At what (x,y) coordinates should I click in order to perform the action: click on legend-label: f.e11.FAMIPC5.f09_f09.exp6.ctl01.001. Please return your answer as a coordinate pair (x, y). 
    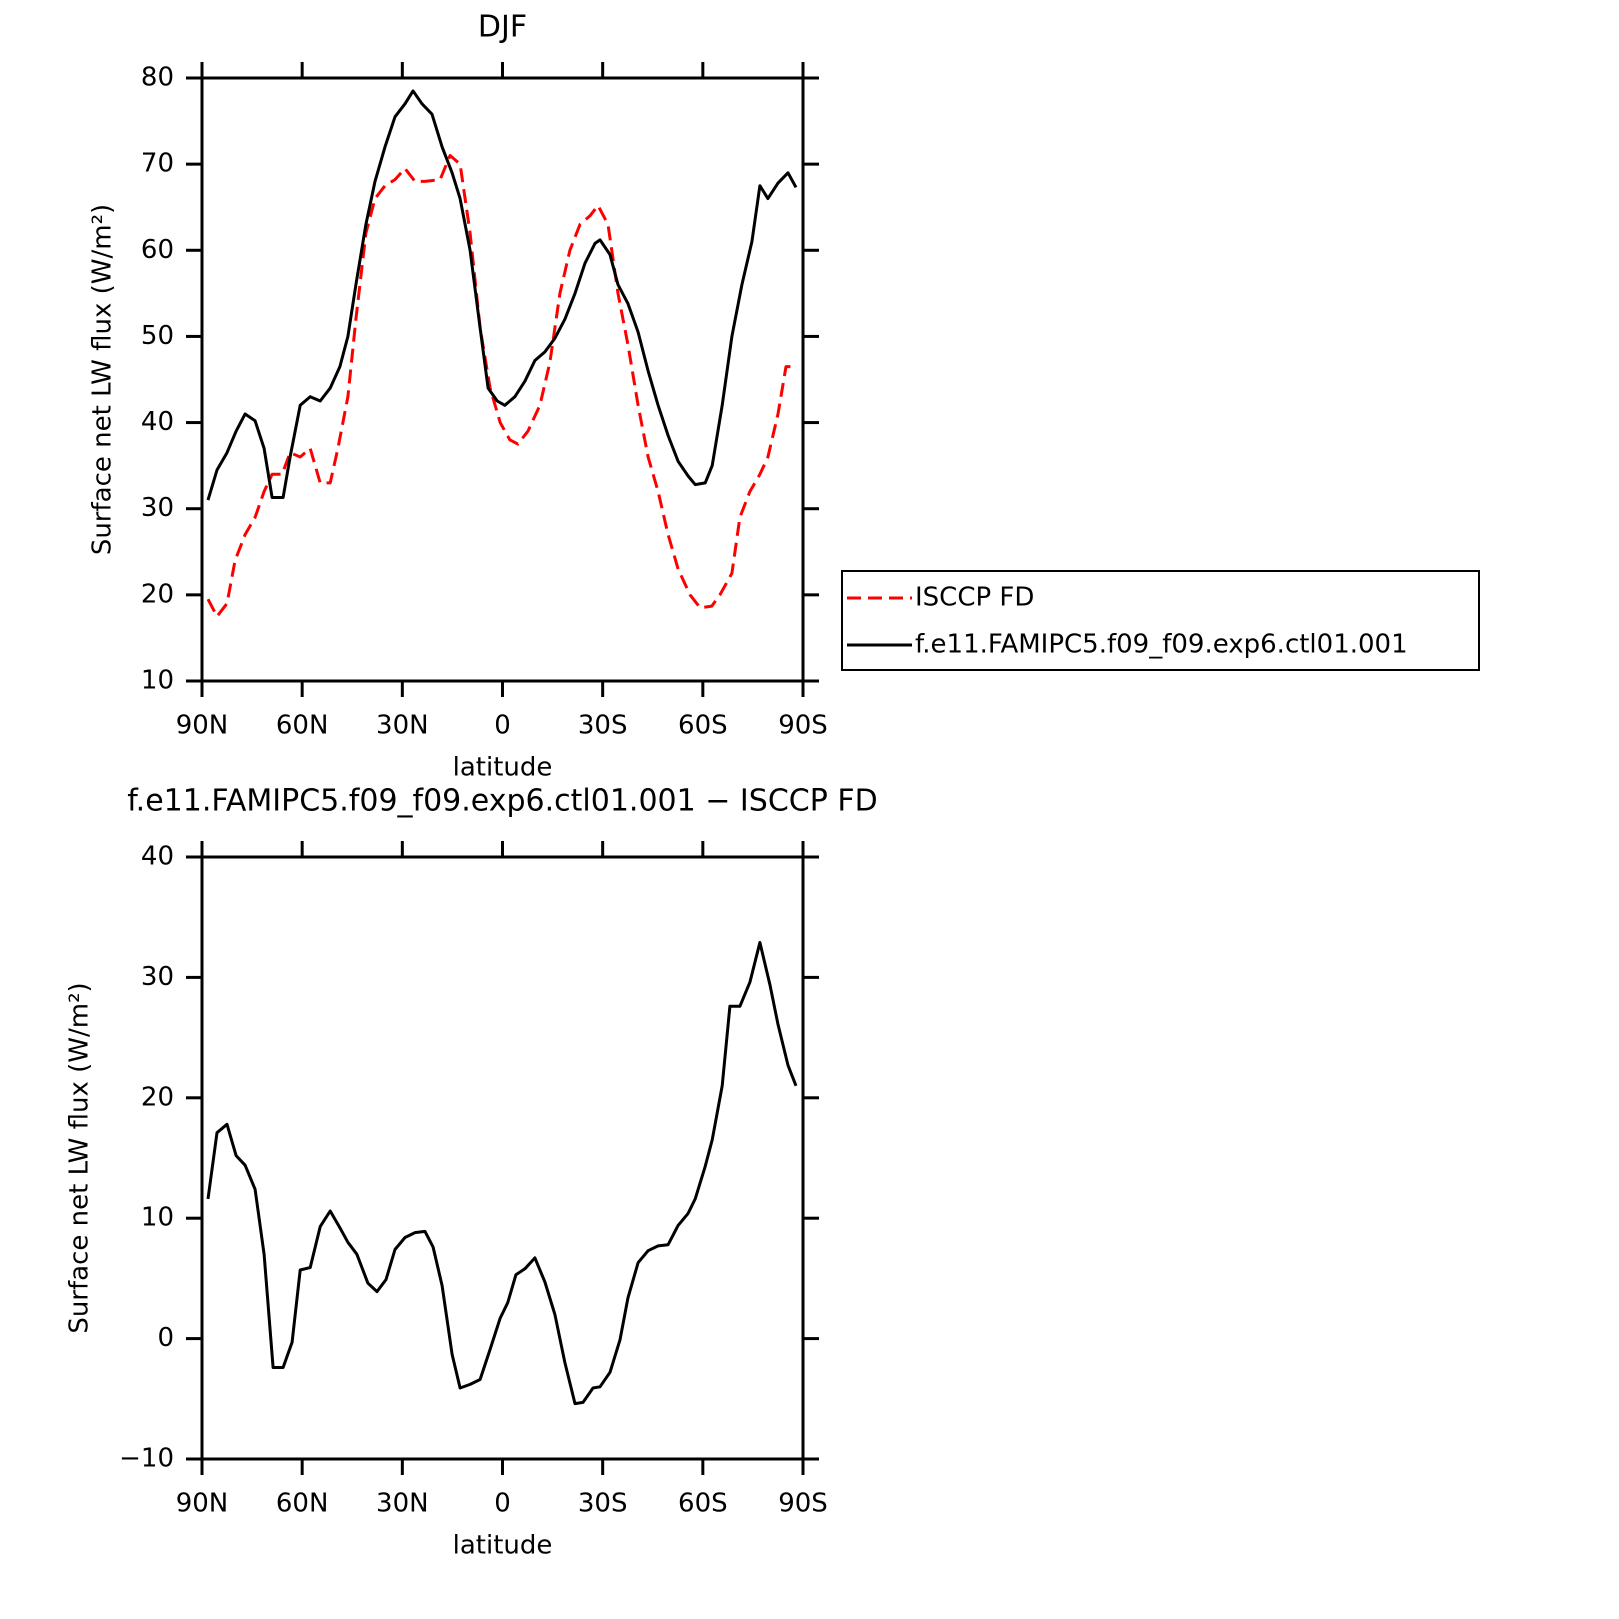
    Looking at the image, I should click on (1161, 645).